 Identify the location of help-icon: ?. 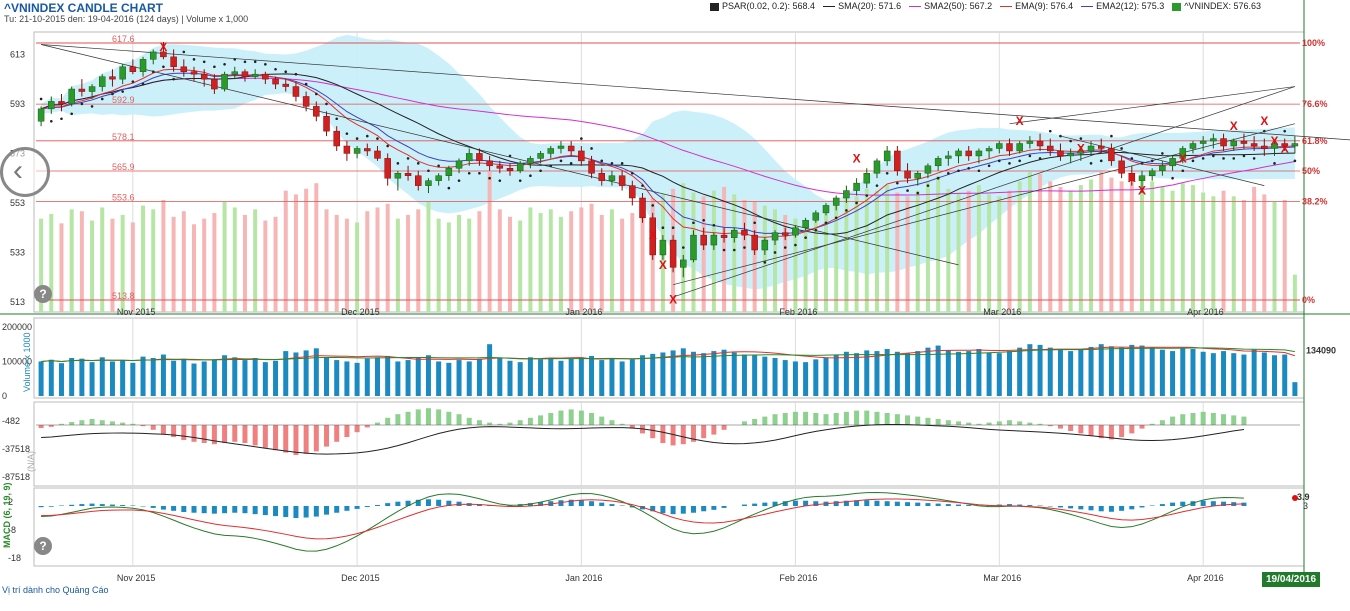
(43, 294).